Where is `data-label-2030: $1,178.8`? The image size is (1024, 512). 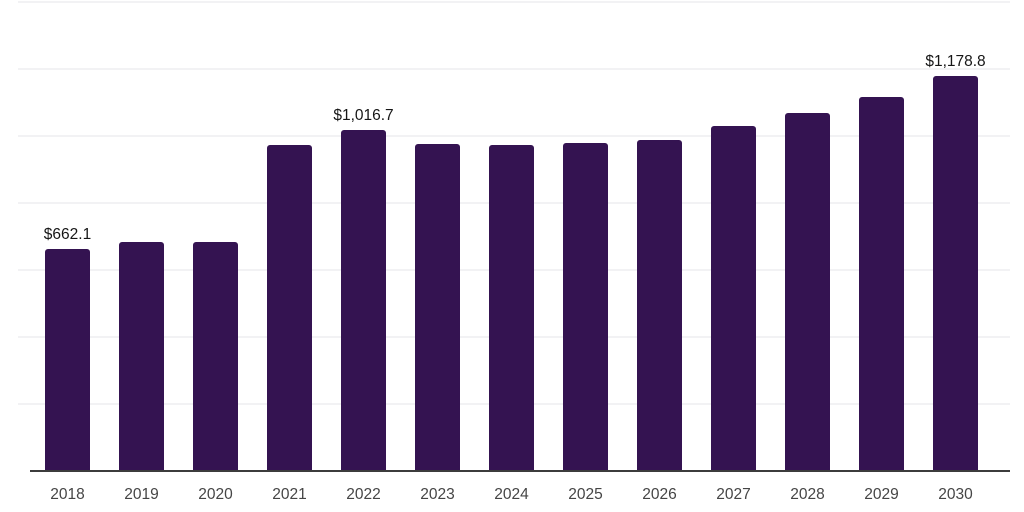
data-label-2030: $1,178.8 is located at coordinates (955, 61).